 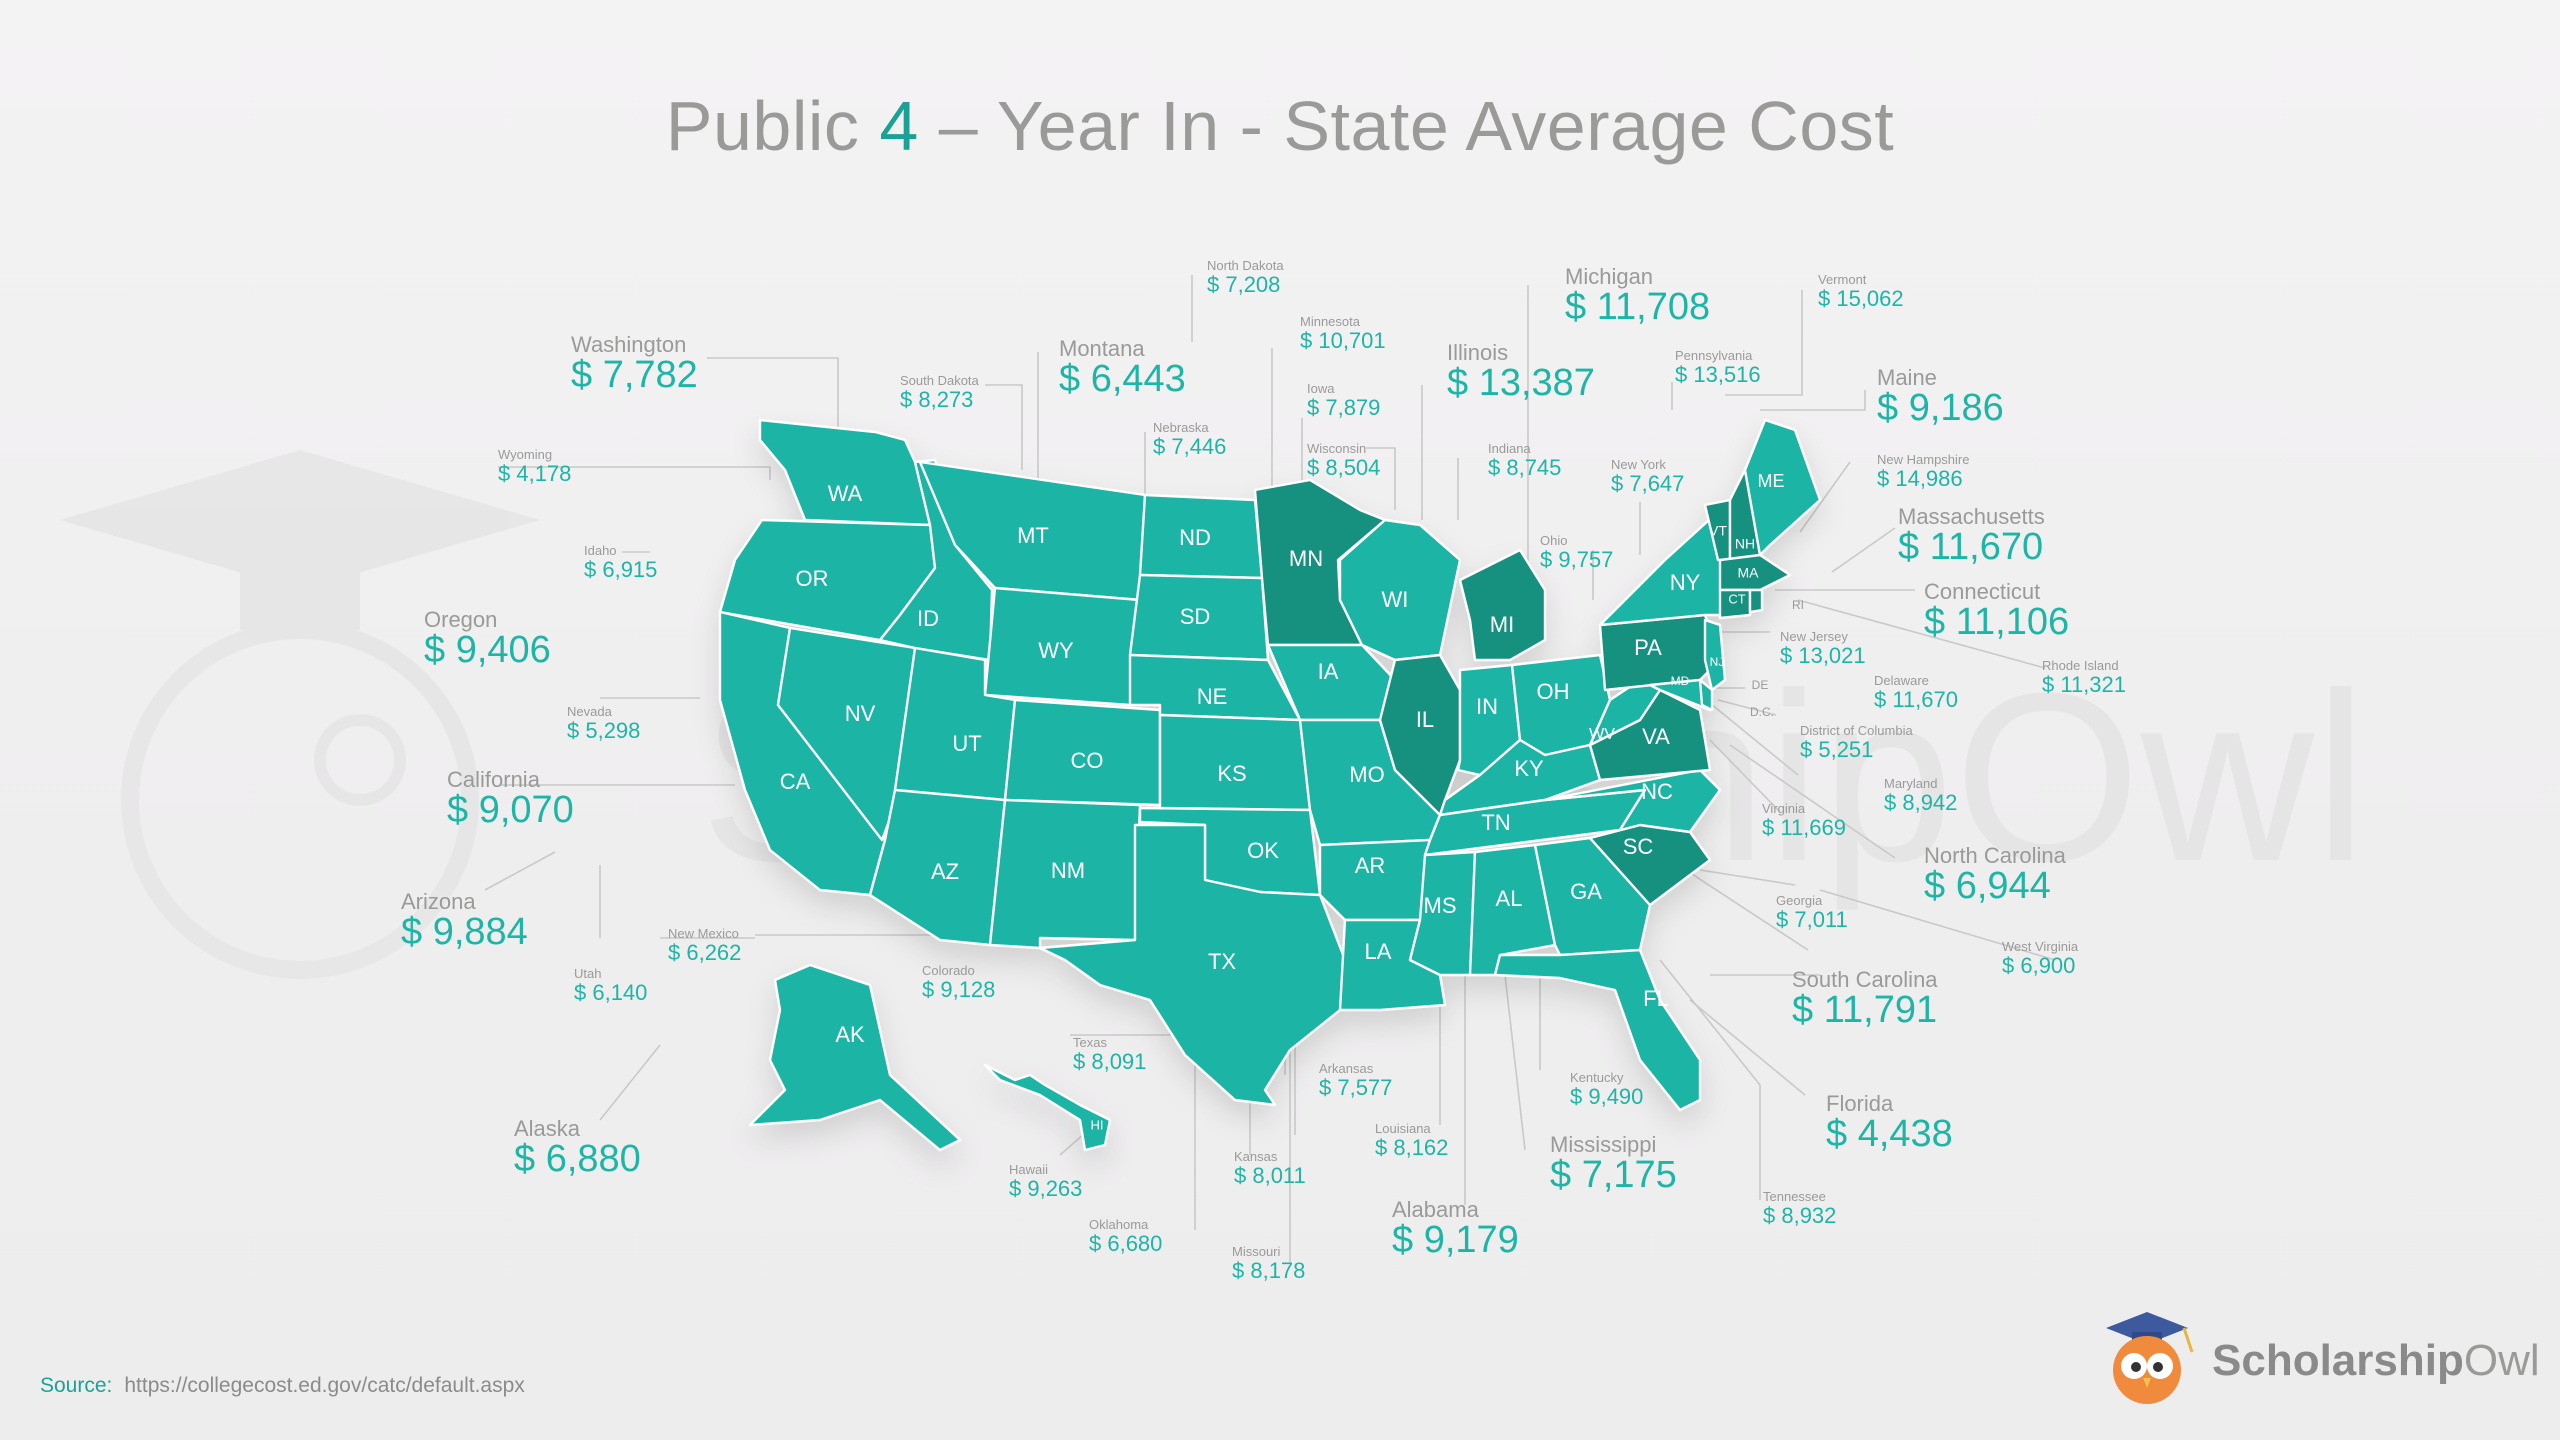 What do you see at coordinates (1911, 783) in the screenshot?
I see `callout-maryland-name: Maryland` at bounding box center [1911, 783].